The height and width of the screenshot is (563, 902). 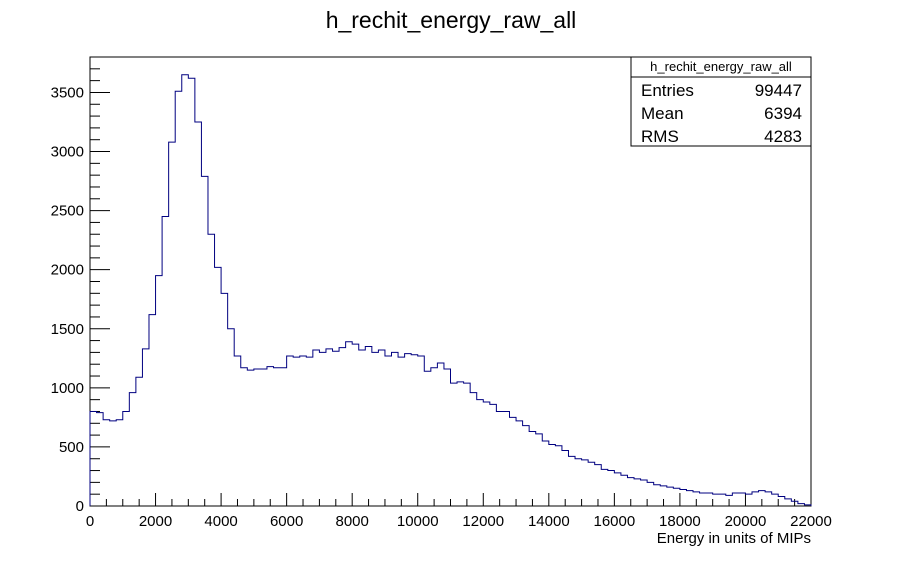 I want to click on x-tick-label: 2000, so click(x=155, y=521).